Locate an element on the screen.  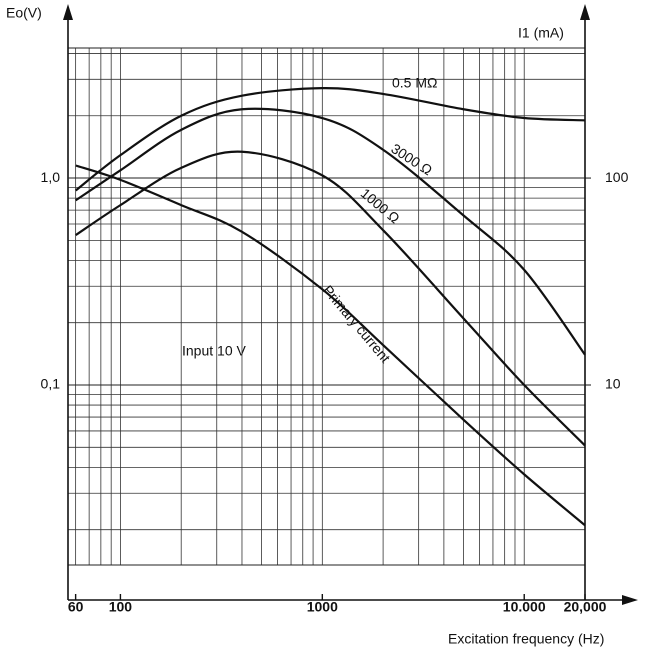
x-arrow is located at coordinates (630, 600).